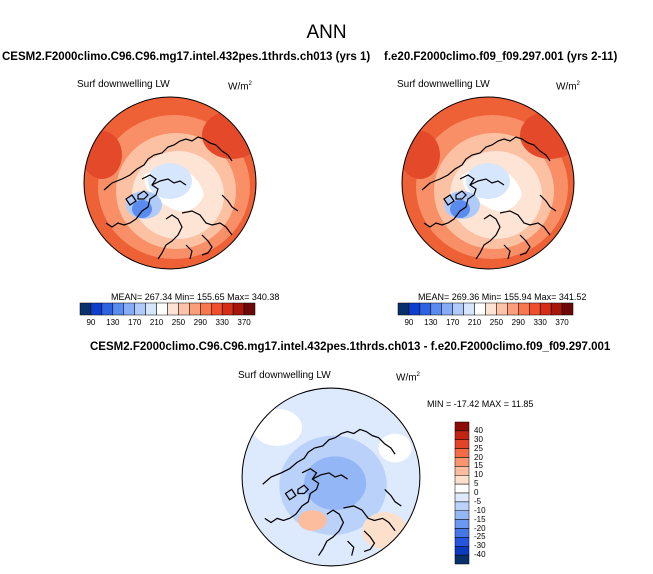 The image size is (653, 574). Describe the element at coordinates (170, 183) in the screenshot. I see `panel-1-polar-map` at that location.